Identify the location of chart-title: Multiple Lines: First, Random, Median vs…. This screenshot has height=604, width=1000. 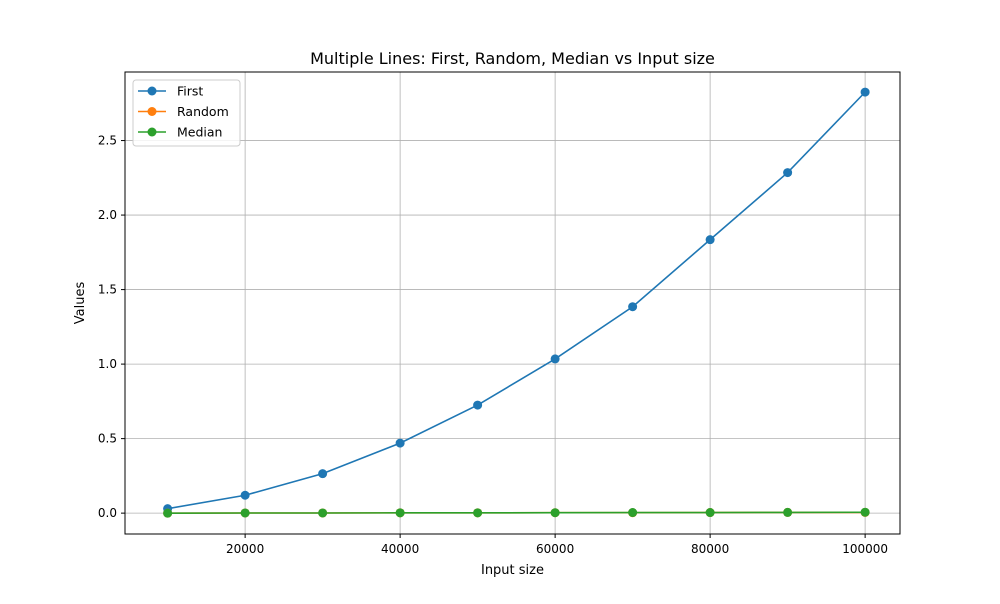
(512, 58).